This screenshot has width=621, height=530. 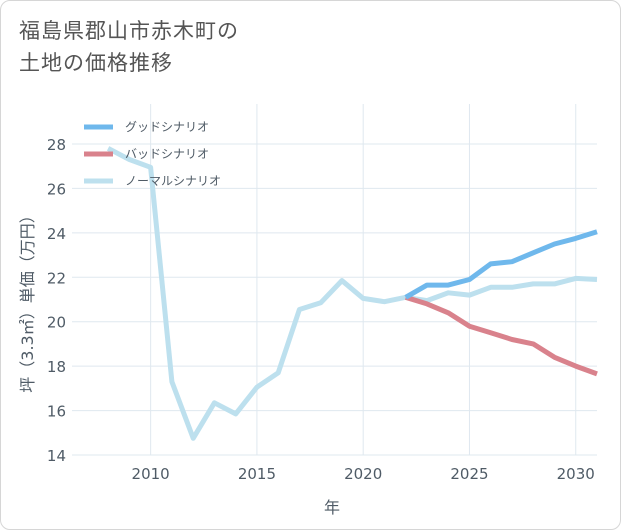 What do you see at coordinates (576, 474) in the screenshot?
I see `x-tick-label-2030: 2030` at bounding box center [576, 474].